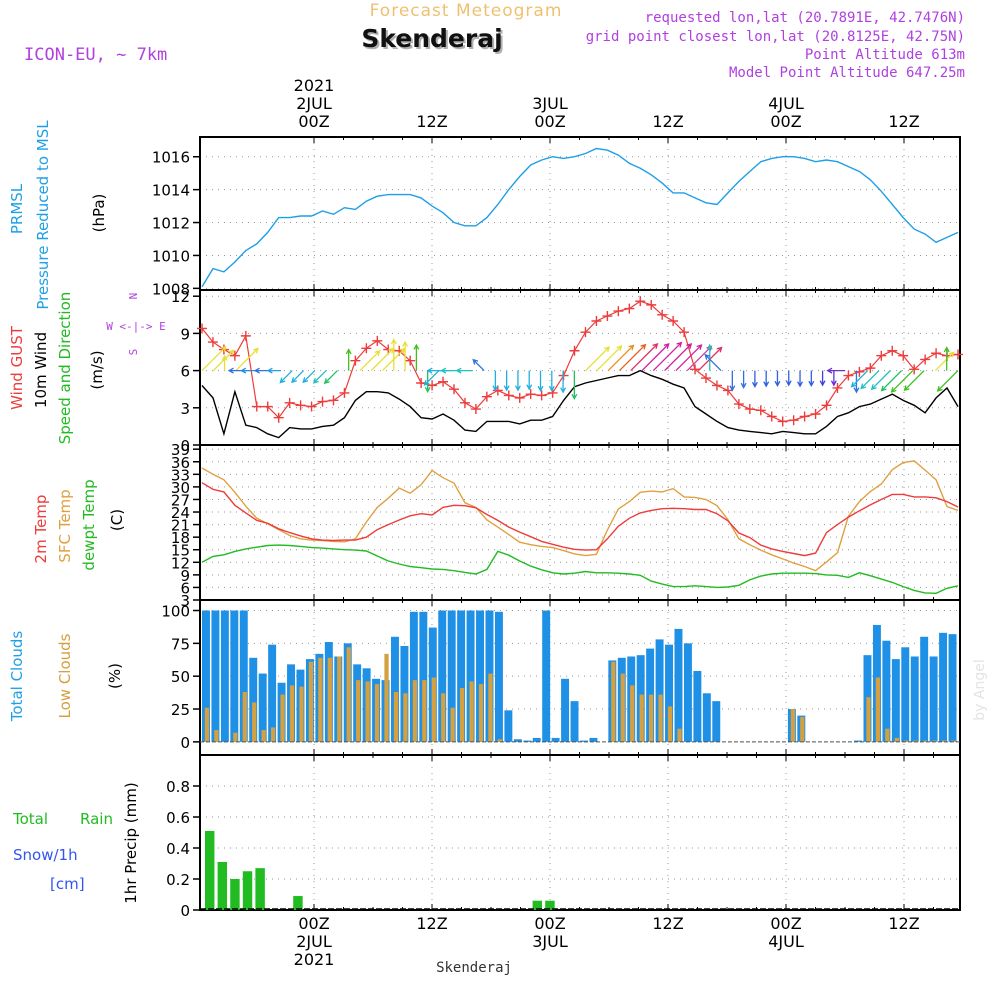 The image size is (1000, 1000). What do you see at coordinates (89, 524) in the screenshot?
I see `temp-label-dewpt: dewpt Temp` at bounding box center [89, 524].